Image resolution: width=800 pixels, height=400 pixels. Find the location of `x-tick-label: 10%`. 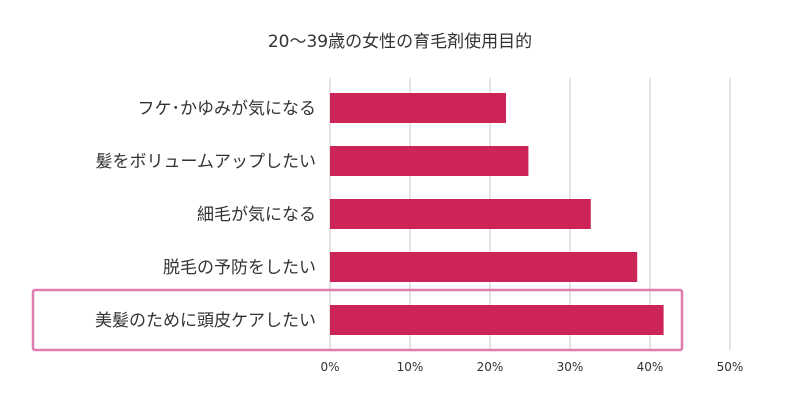

x-tick-label: 10% is located at coordinates (410, 367).